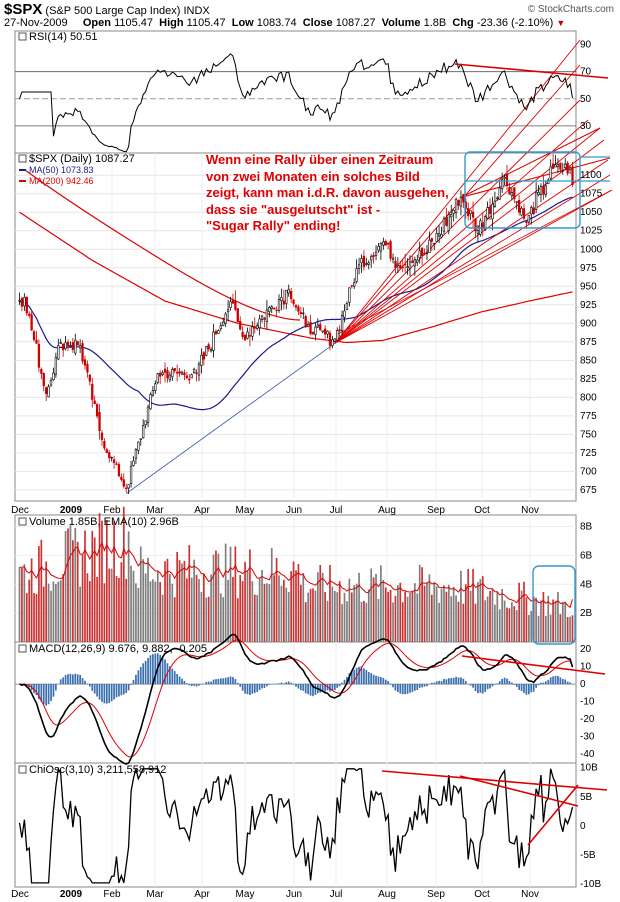 The height and width of the screenshot is (902, 620). What do you see at coordinates (482, 894) in the screenshot?
I see `x-tick-label-bottom: Oct` at bounding box center [482, 894].